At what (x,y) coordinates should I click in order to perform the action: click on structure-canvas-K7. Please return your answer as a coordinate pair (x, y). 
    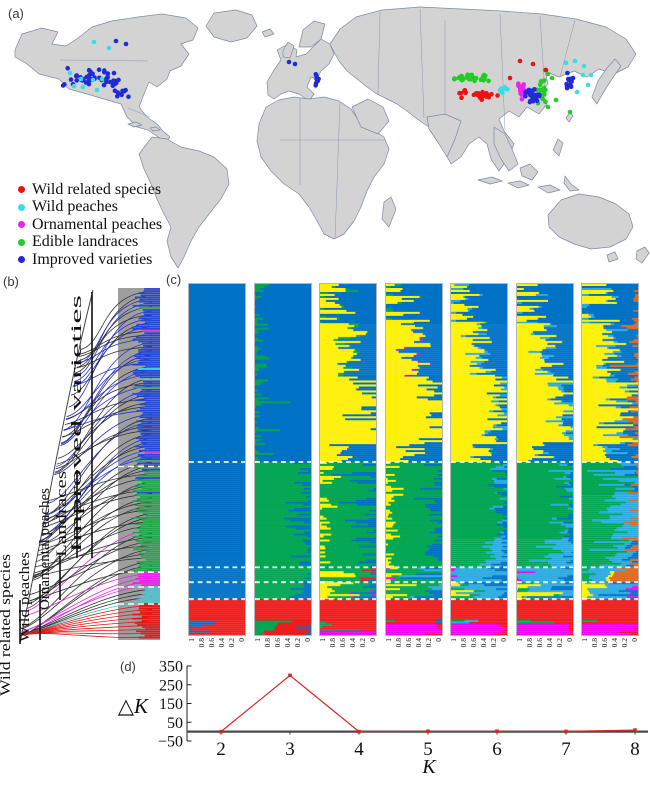
    Looking at the image, I should click on (544, 459).